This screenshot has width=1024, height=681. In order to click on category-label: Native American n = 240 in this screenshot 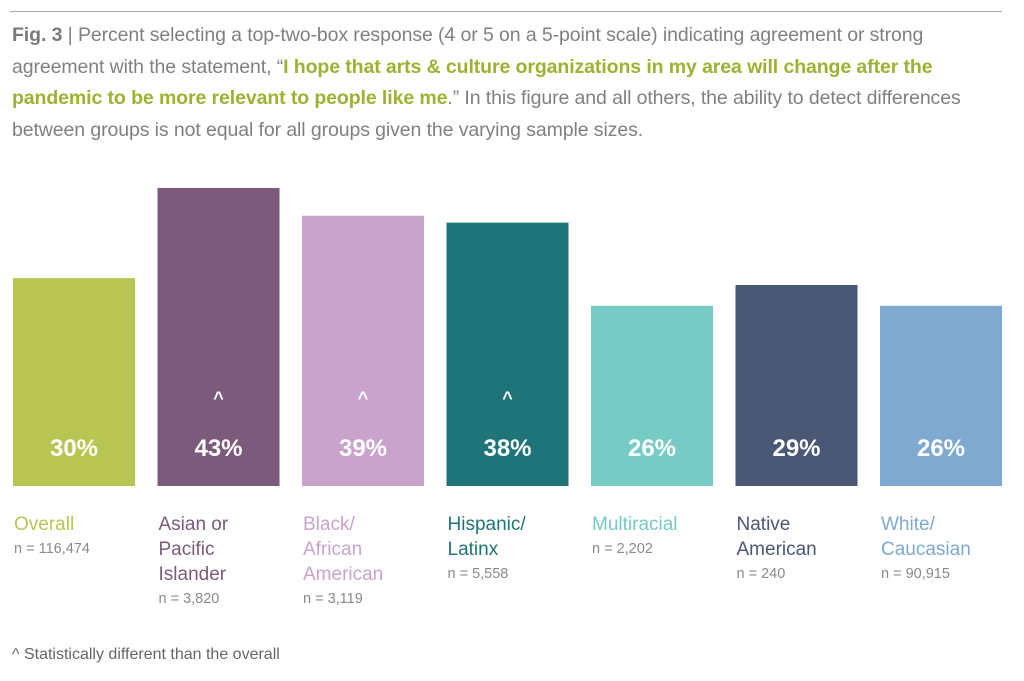, I will do `click(777, 549)`.